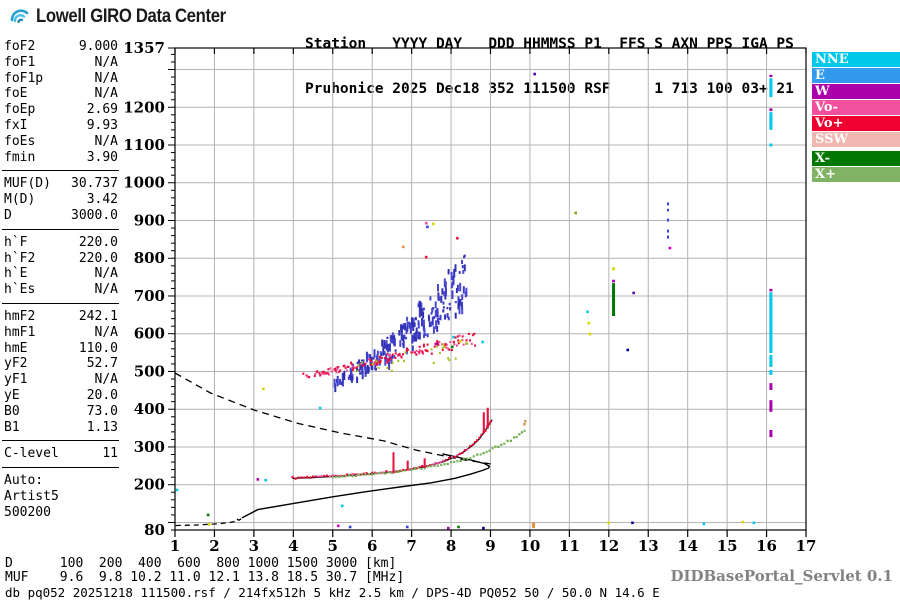 This screenshot has width=900, height=600. Describe the element at coordinates (149, 296) in the screenshot. I see `y-tick-label: 700` at that location.